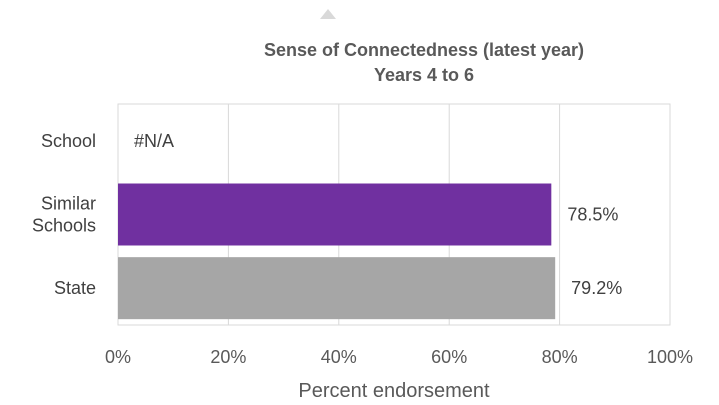 The height and width of the screenshot is (405, 719). Describe the element at coordinates (328, 14) in the screenshot. I see `collapse-triangle-icon` at that location.